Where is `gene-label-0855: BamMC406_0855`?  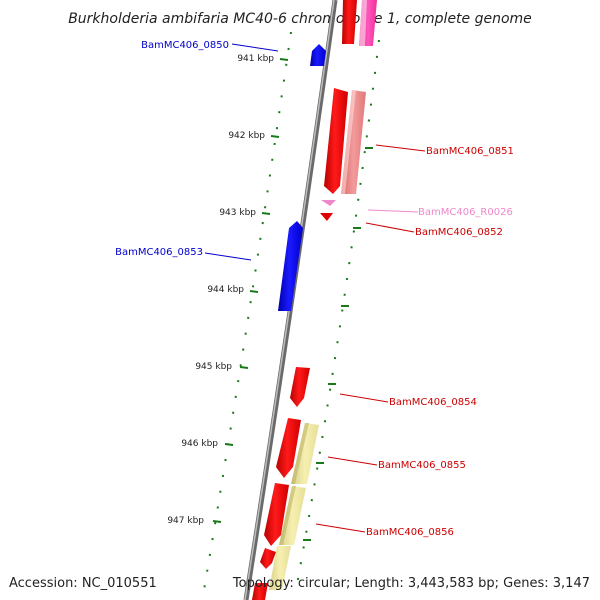 gene-label-0855: BamMC406_0855 is located at coordinates (422, 465).